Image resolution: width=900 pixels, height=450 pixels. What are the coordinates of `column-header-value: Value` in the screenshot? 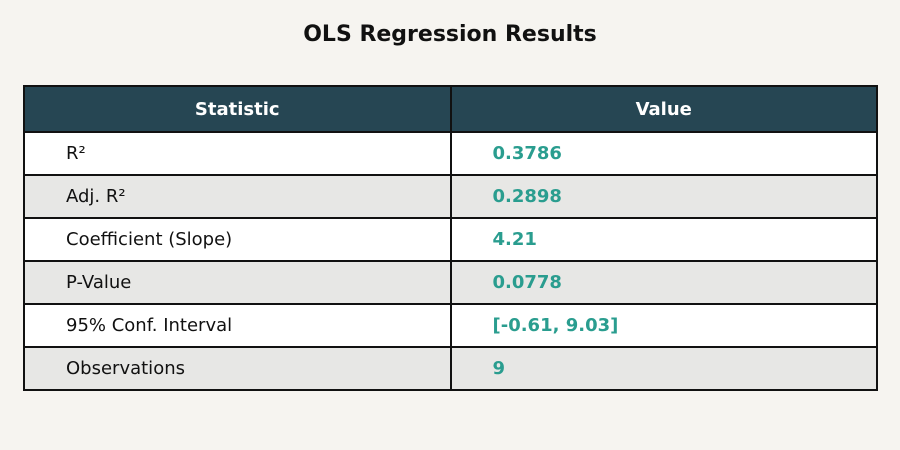 It's located at (663, 109).